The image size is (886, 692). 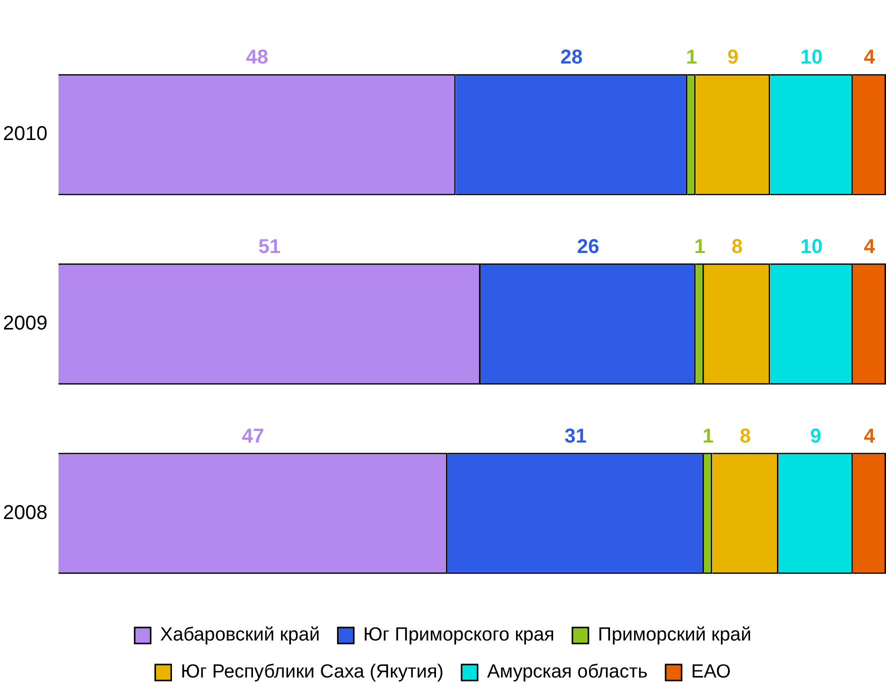 What do you see at coordinates (711, 672) in the screenshot?
I see `legend-label: ЕАО` at bounding box center [711, 672].